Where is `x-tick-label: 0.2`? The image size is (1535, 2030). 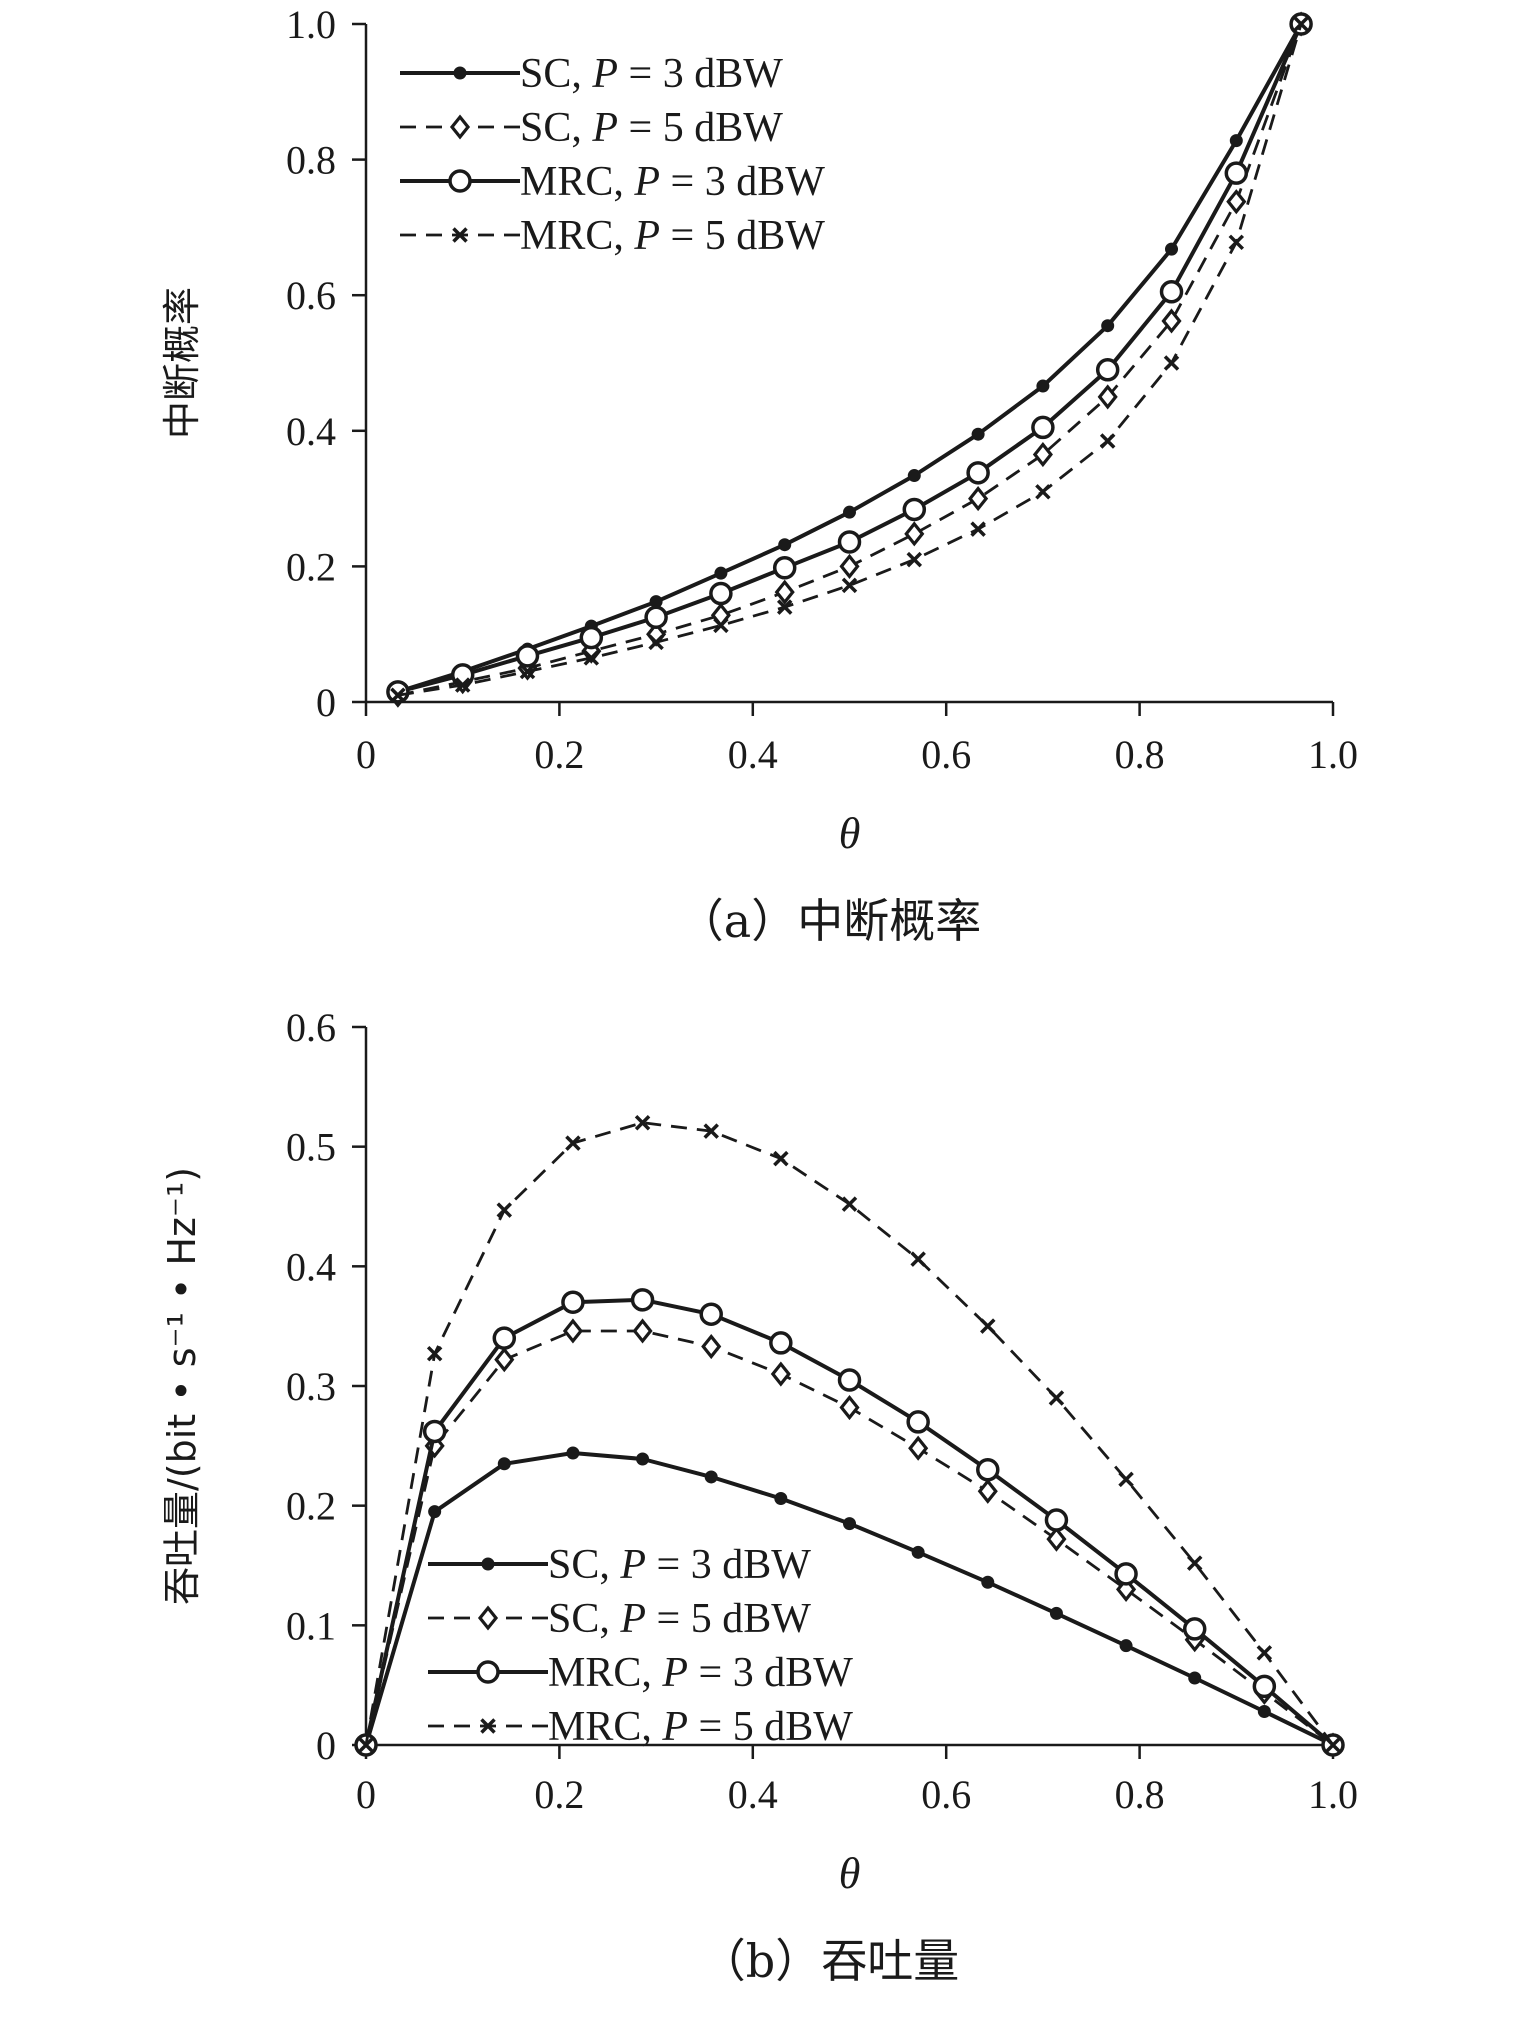
x-tick-label: 0.2 is located at coordinates (559, 754).